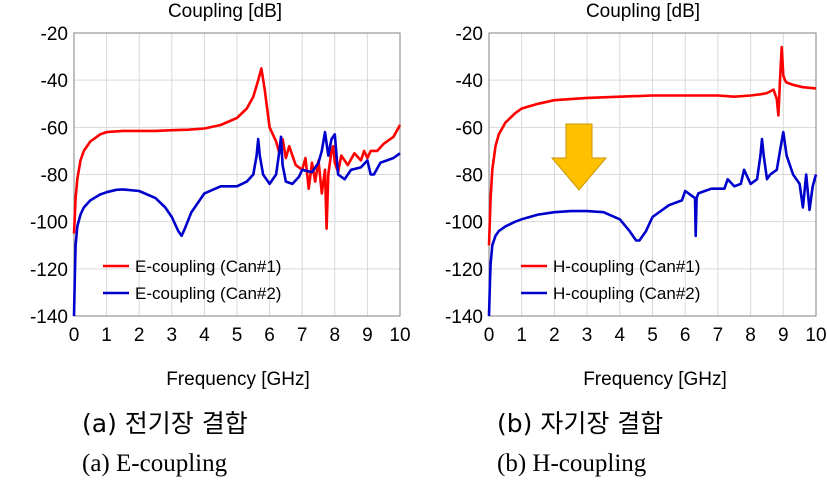 Image resolution: width=827 pixels, height=487 pixels. What do you see at coordinates (572, 463) in the screenshot?
I see `caption-b-english: (b) H-coupling` at bounding box center [572, 463].